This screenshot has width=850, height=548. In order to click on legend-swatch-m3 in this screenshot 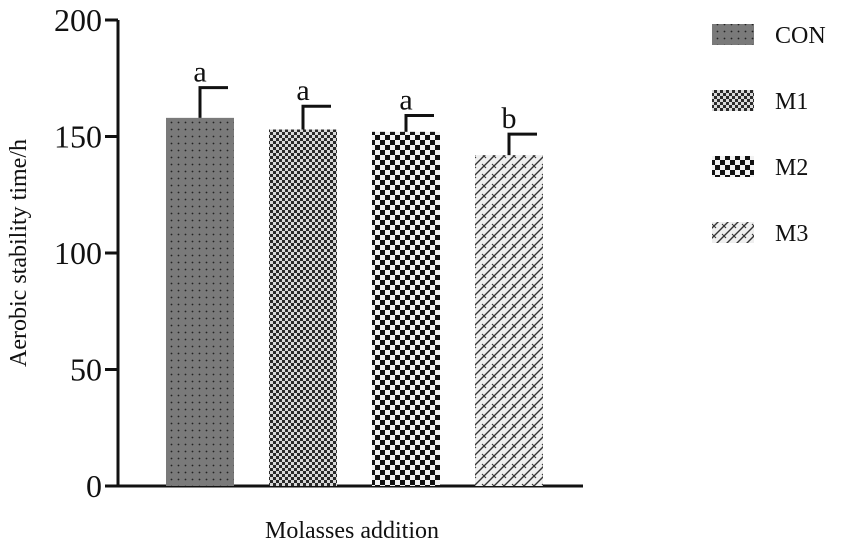, I will do `click(733, 232)`.